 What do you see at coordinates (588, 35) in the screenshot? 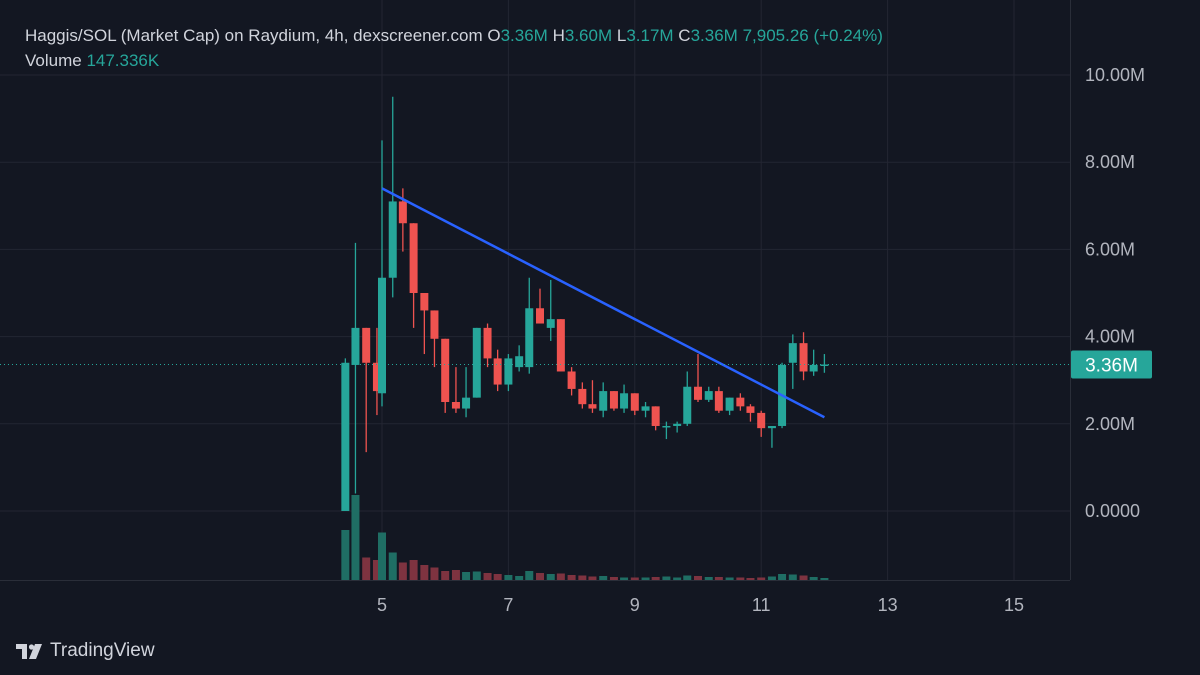
I see `high-value: 3.60M` at bounding box center [588, 35].